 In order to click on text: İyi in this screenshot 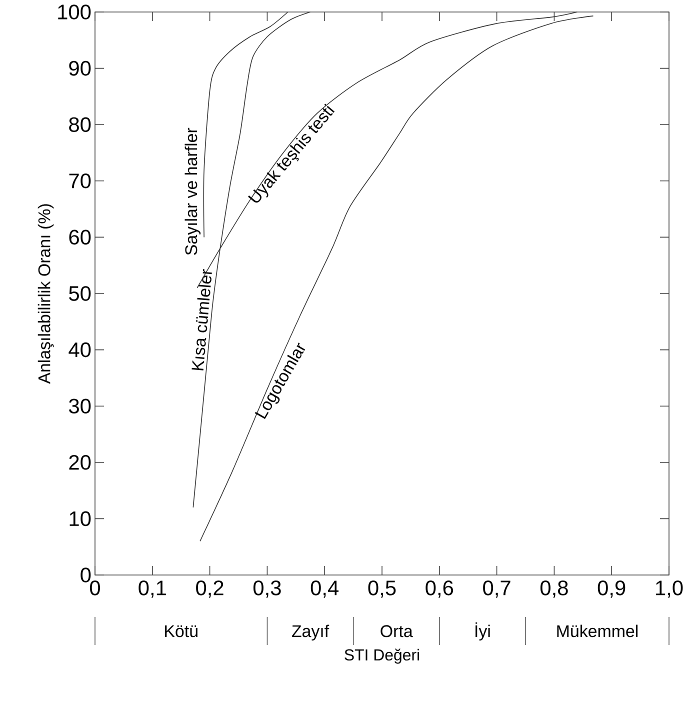, I will do `click(483, 631)`.